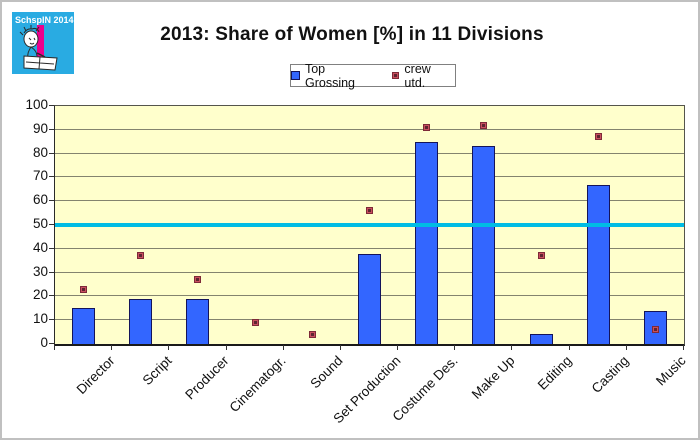 The image size is (700, 440). I want to click on point-script, so click(141, 256).